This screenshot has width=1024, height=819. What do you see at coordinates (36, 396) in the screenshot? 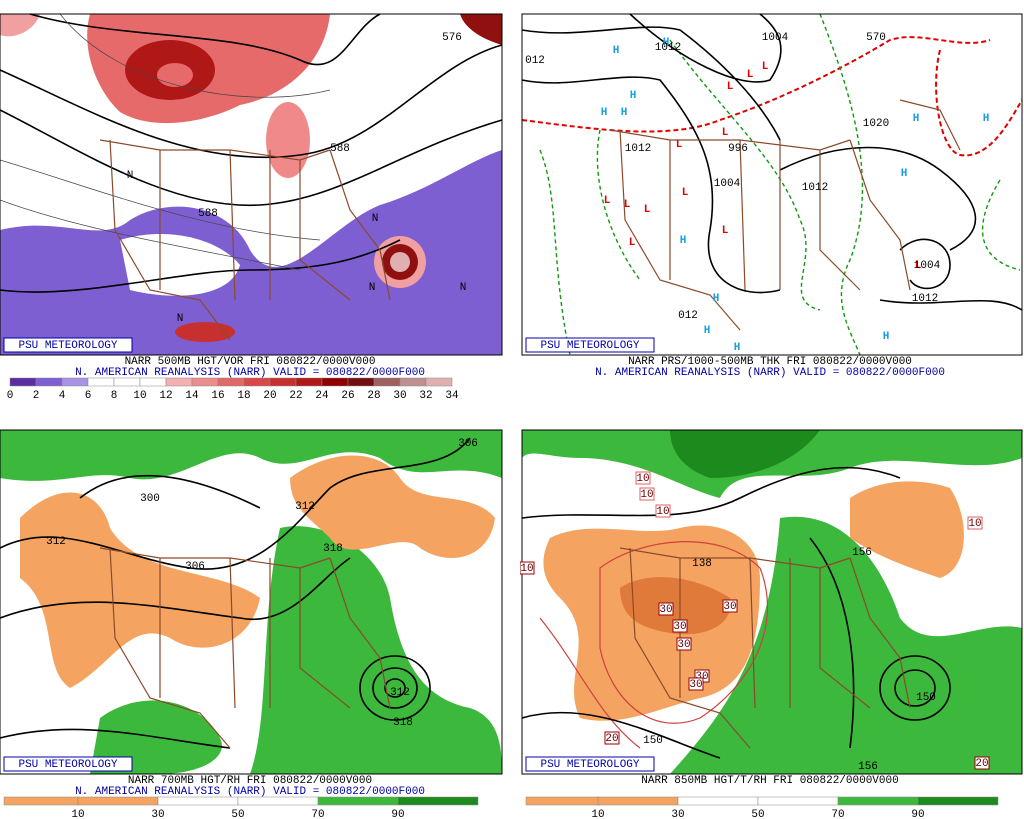
I see `legend-label: 2` at bounding box center [36, 396].